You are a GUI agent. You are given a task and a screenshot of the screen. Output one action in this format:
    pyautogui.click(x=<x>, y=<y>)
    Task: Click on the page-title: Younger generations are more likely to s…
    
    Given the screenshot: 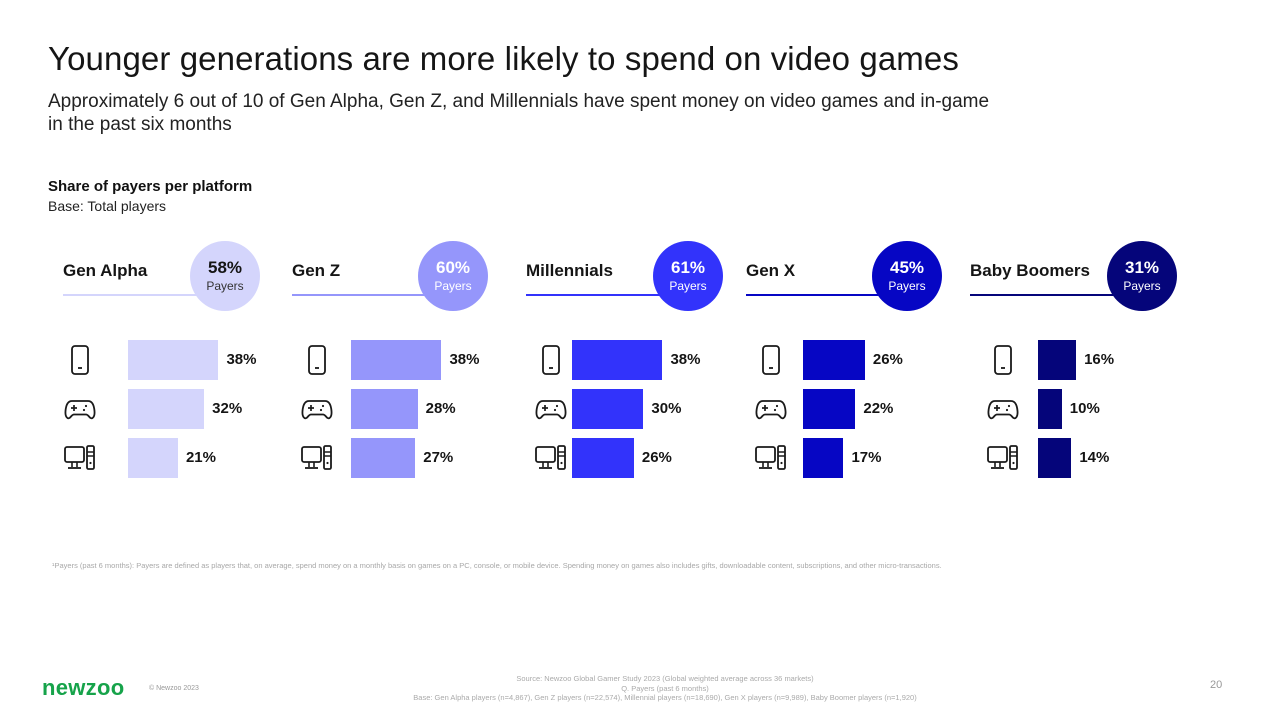 What is the action you would take?
    pyautogui.click(x=503, y=58)
    